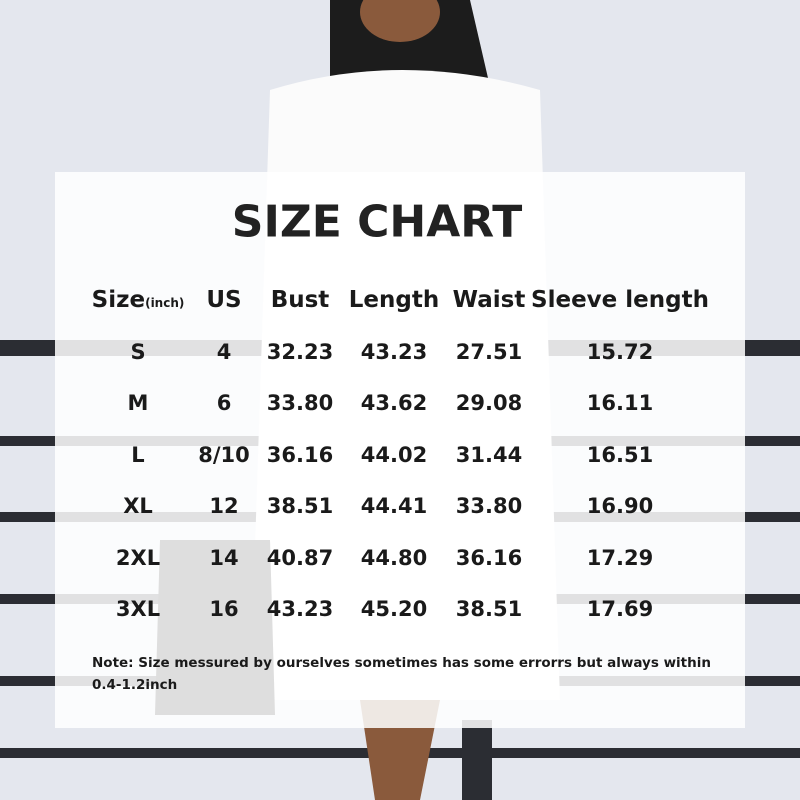  What do you see at coordinates (224, 403) in the screenshot?
I see `value-cell: 6` at bounding box center [224, 403].